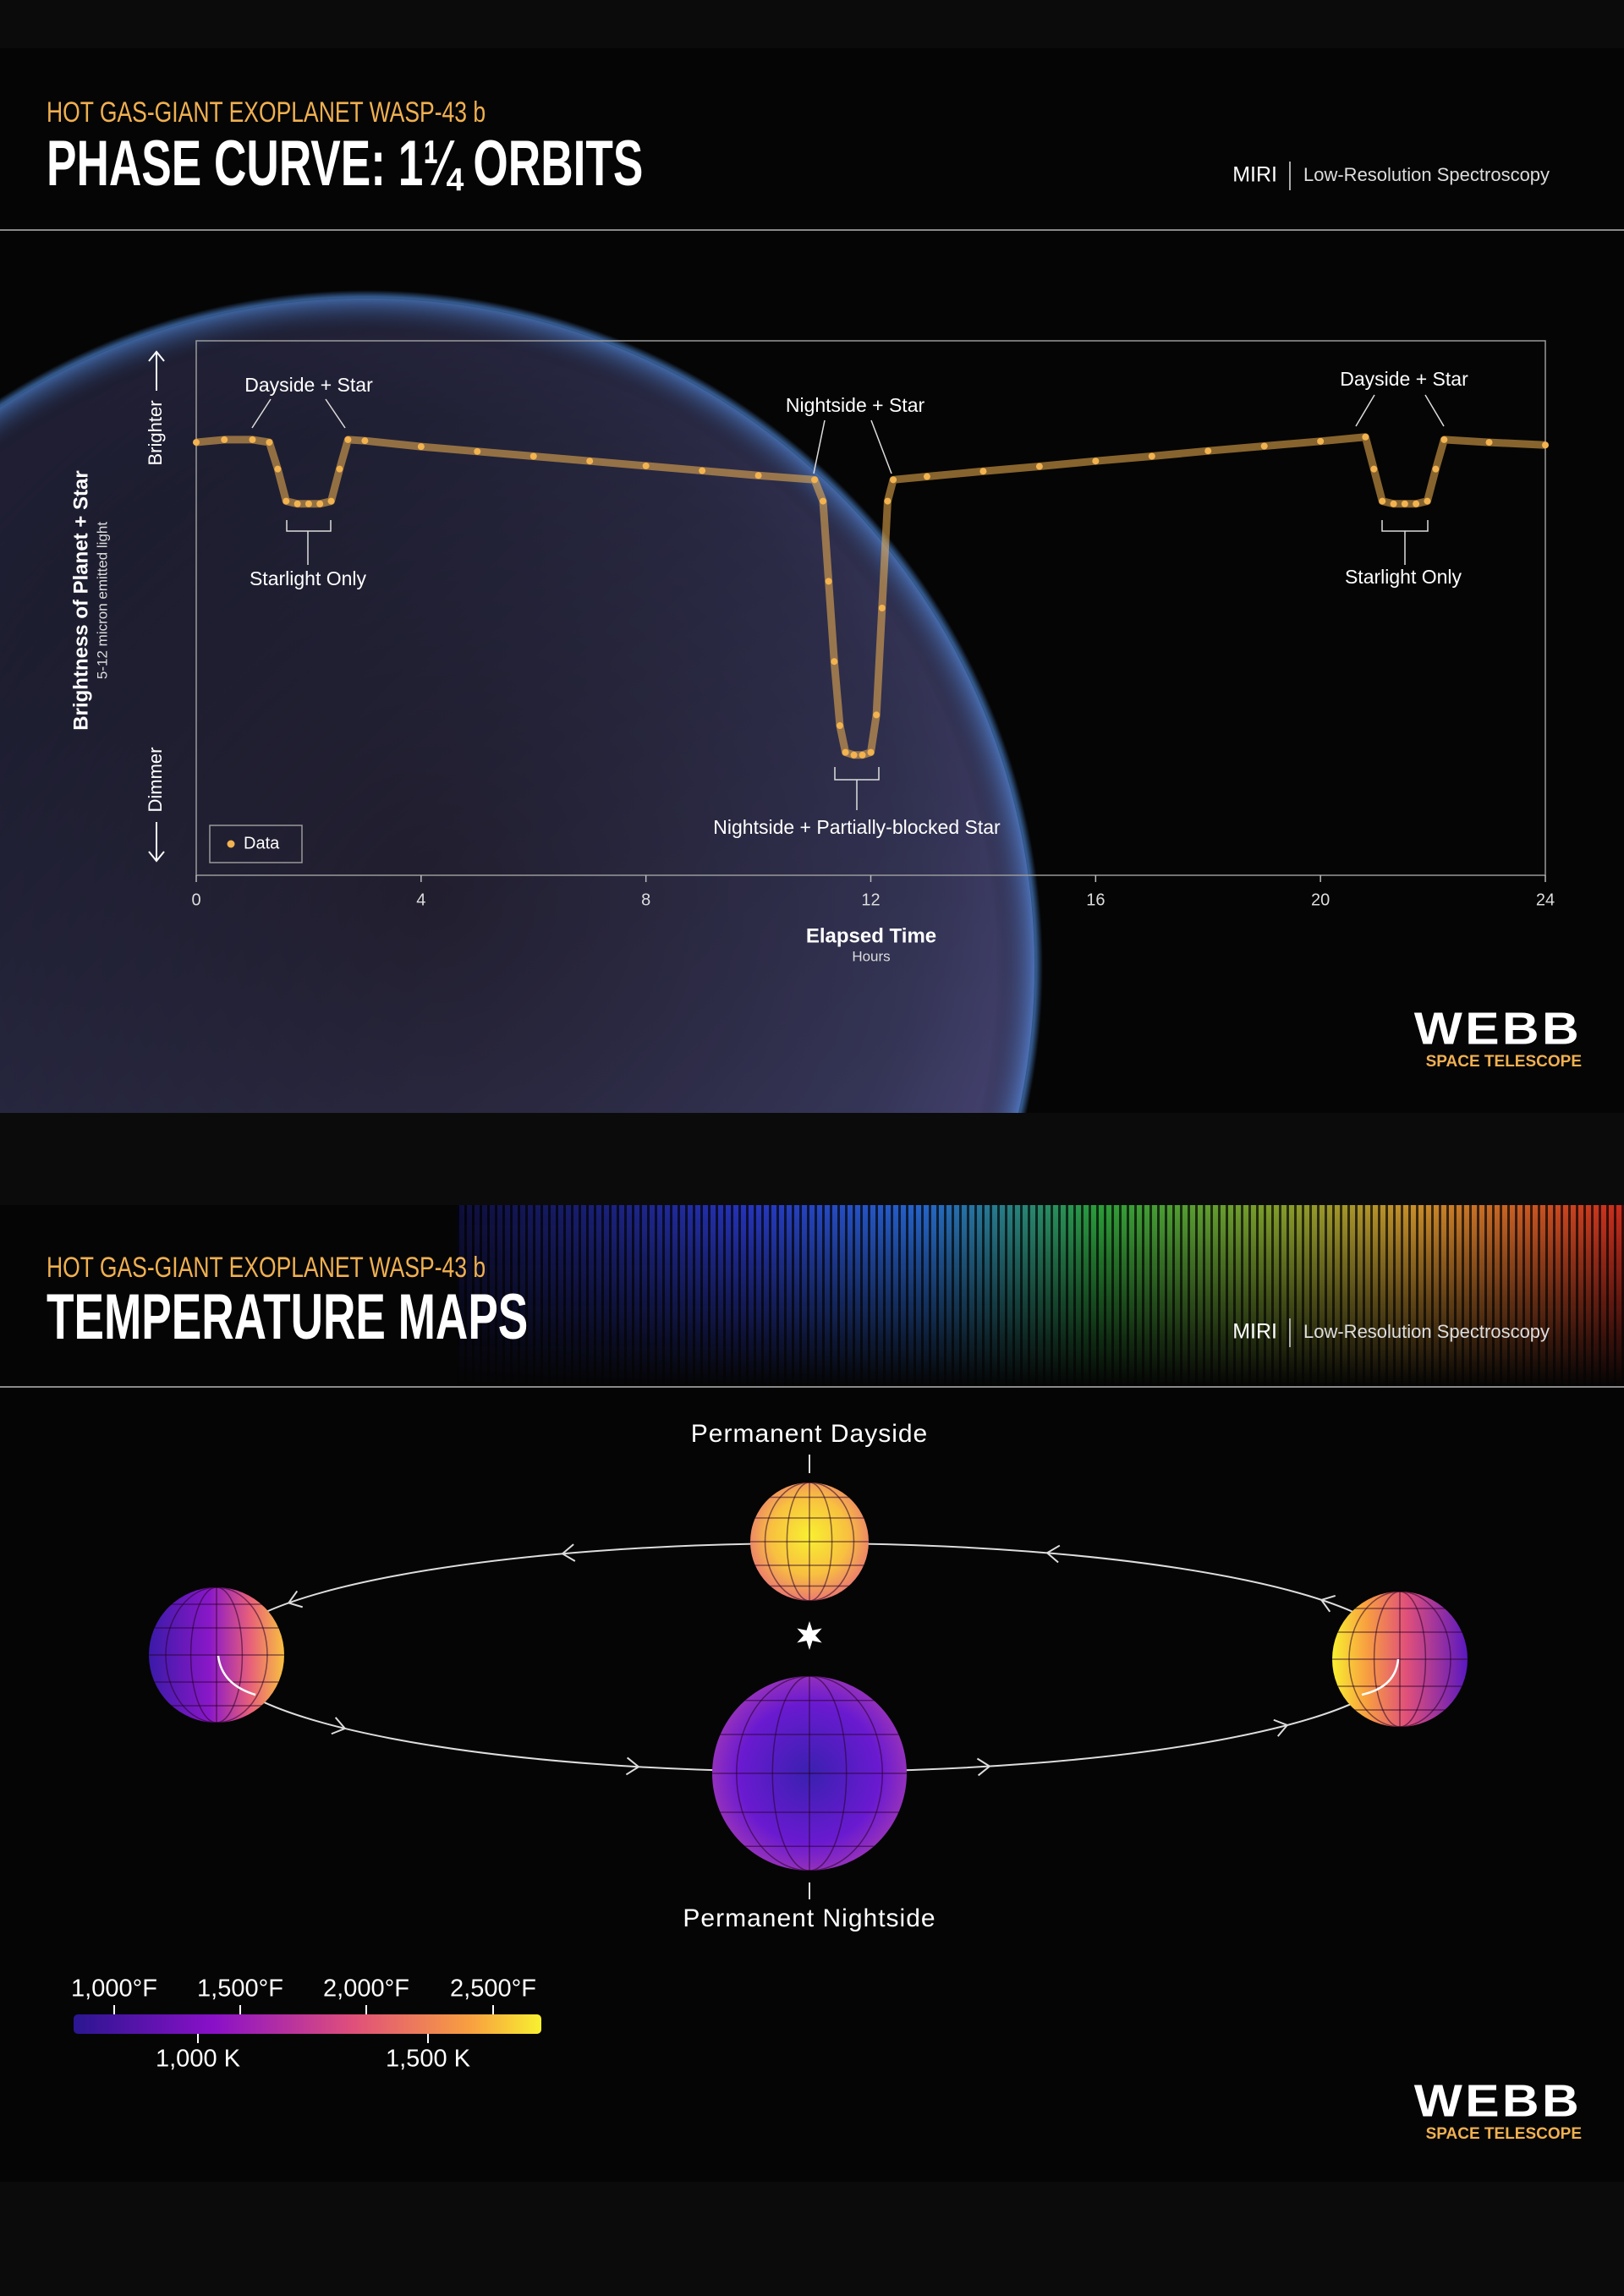 This screenshot has height=2296, width=1624. What do you see at coordinates (871, 956) in the screenshot?
I see `x-axis-sublabel: Hours` at bounding box center [871, 956].